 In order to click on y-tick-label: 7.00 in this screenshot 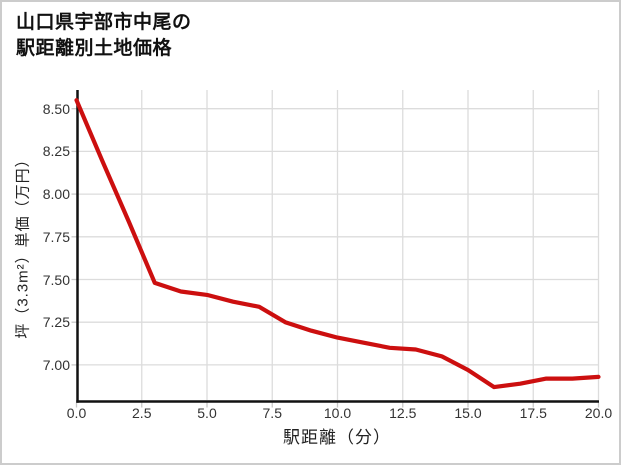, I will do `click(56, 364)`.